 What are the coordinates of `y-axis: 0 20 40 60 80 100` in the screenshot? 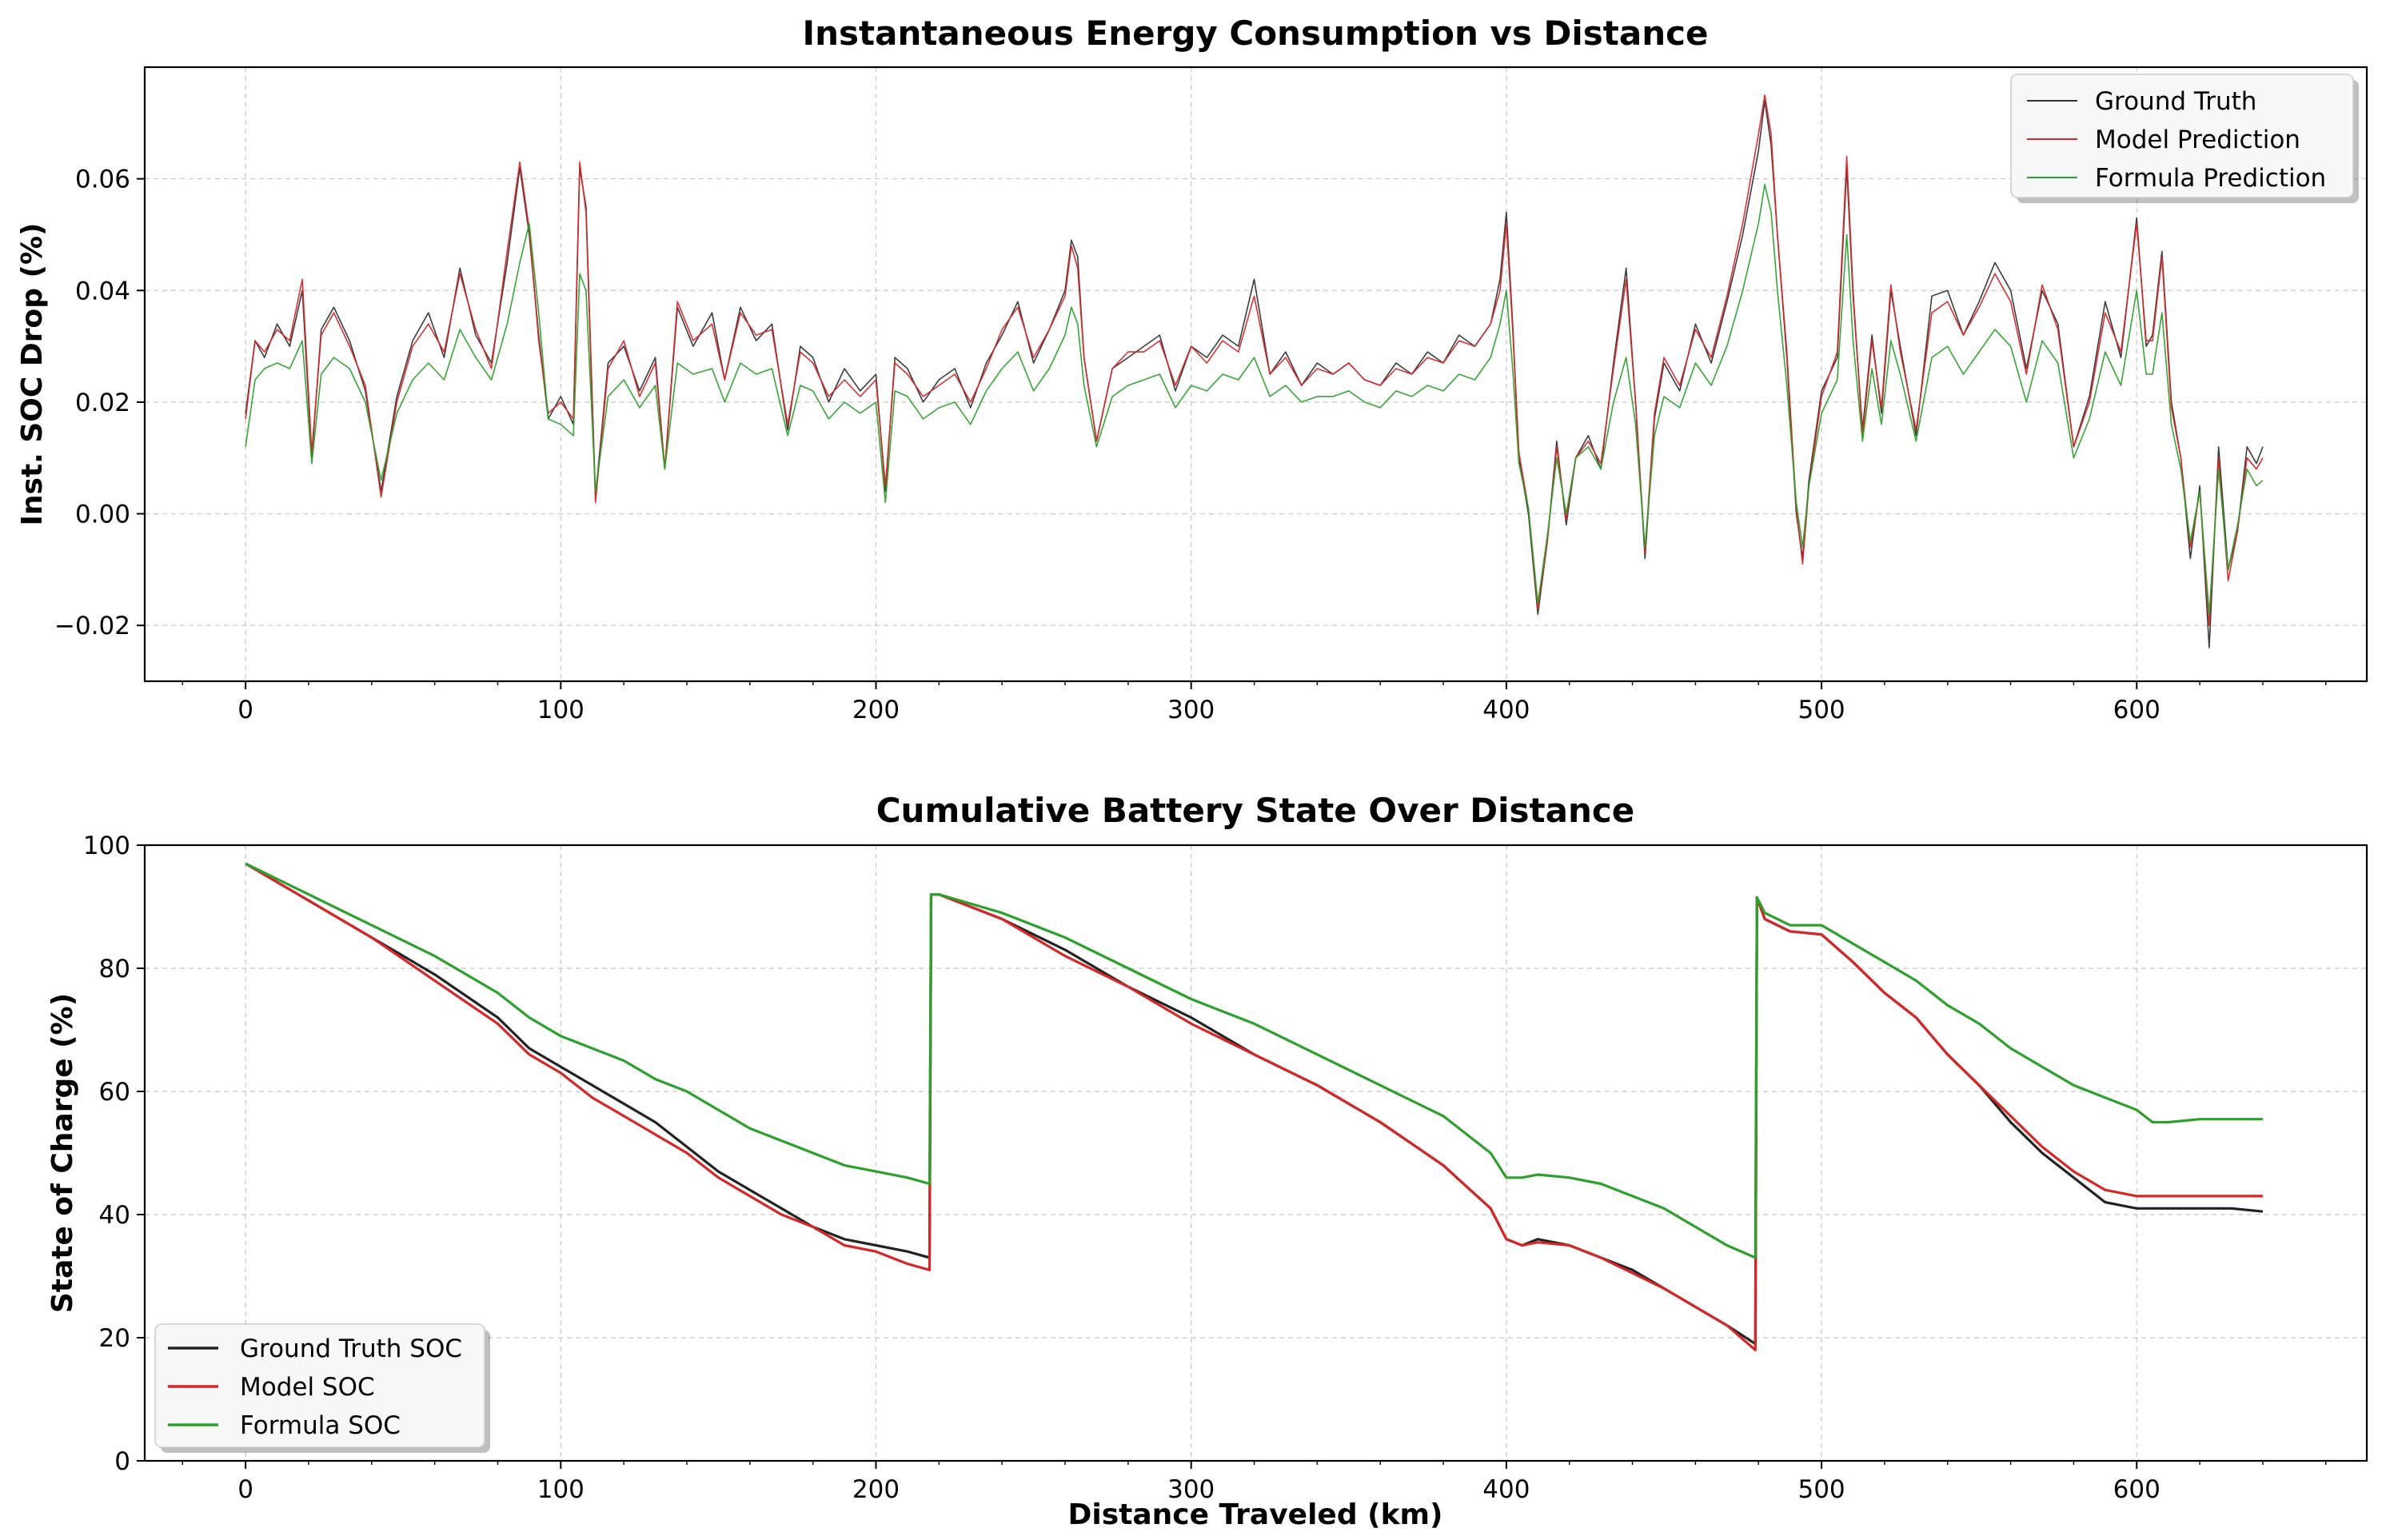 It's located at (114, 1154).